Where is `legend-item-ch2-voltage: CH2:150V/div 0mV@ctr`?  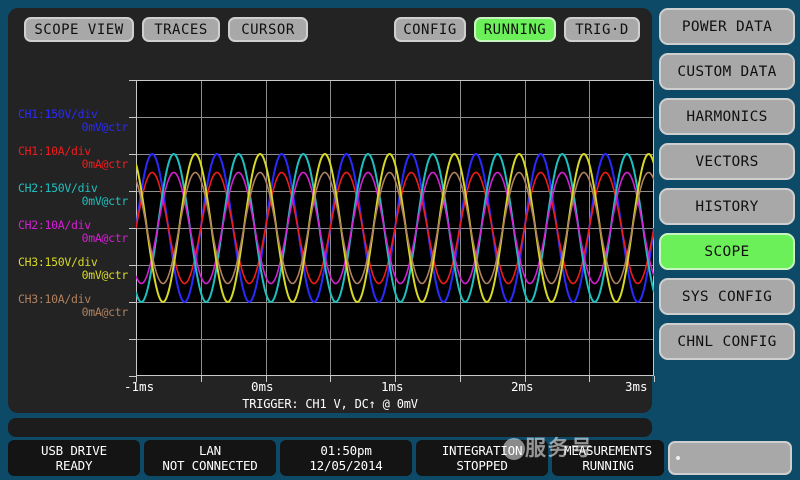 legend-item-ch2-voltage: CH2:150V/div 0mV@ctr is located at coordinates (74, 195).